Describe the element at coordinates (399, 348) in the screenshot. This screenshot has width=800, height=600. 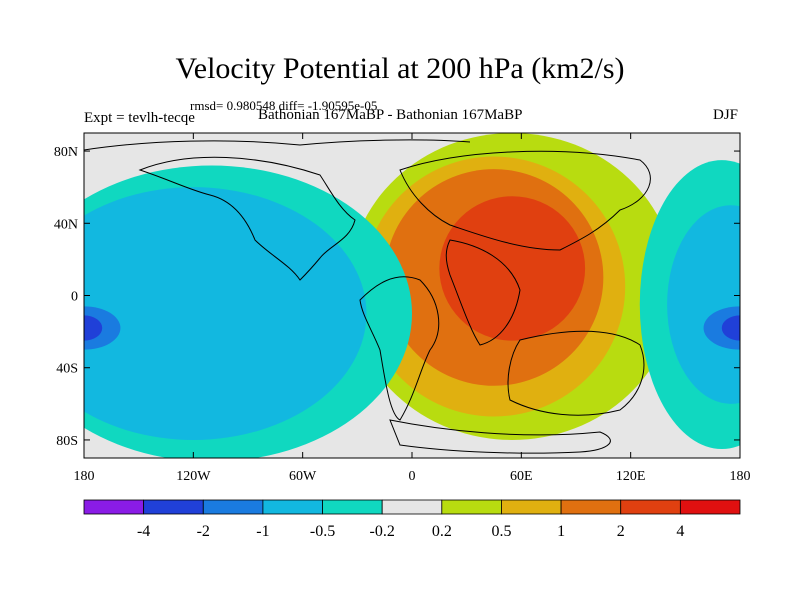
I see `coastline-south-america` at that location.